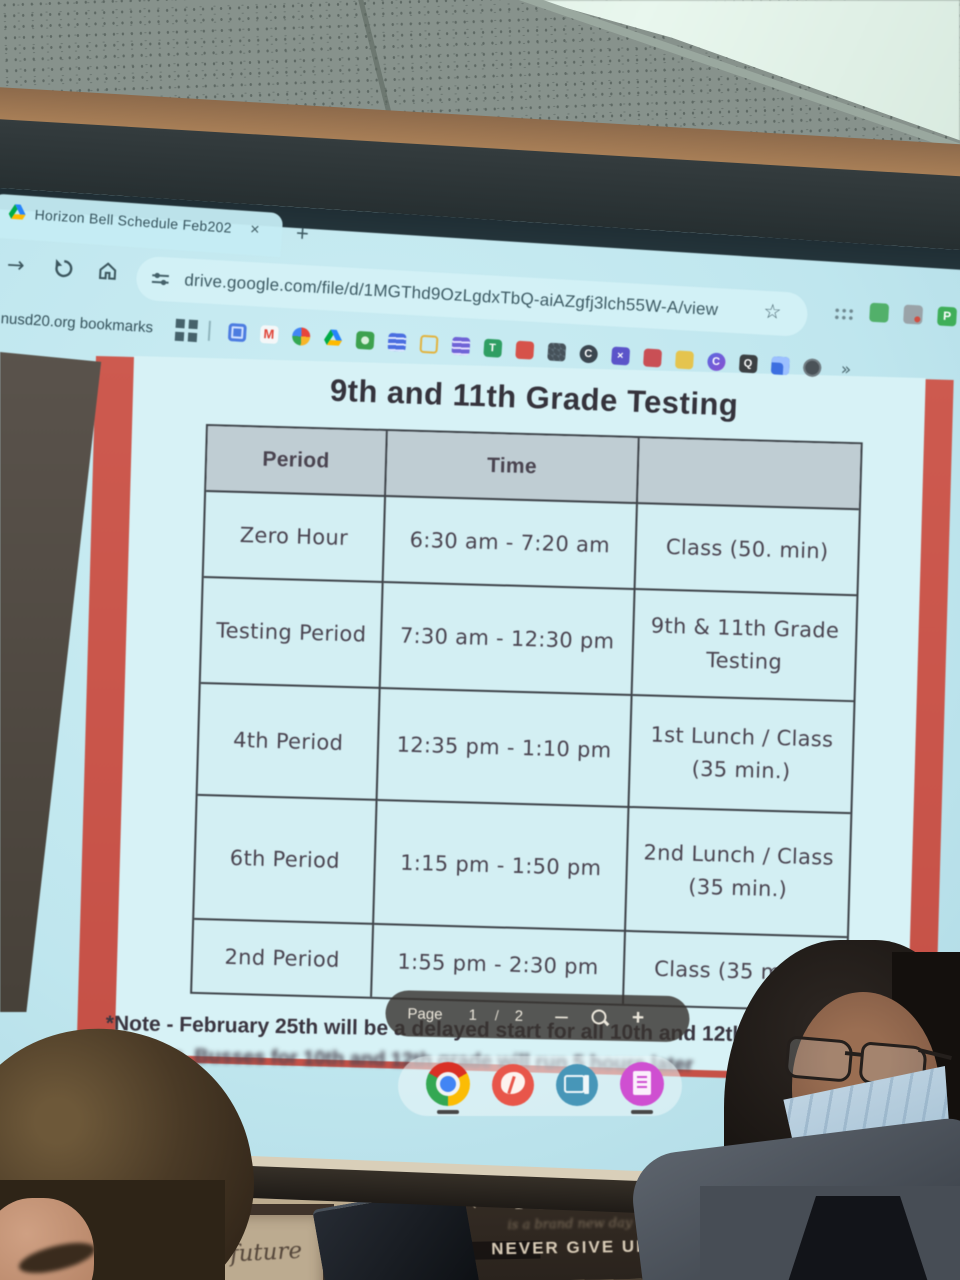 This screenshot has height=1280, width=960. What do you see at coordinates (16, 265) in the screenshot?
I see `forward-icon: →` at bounding box center [16, 265].